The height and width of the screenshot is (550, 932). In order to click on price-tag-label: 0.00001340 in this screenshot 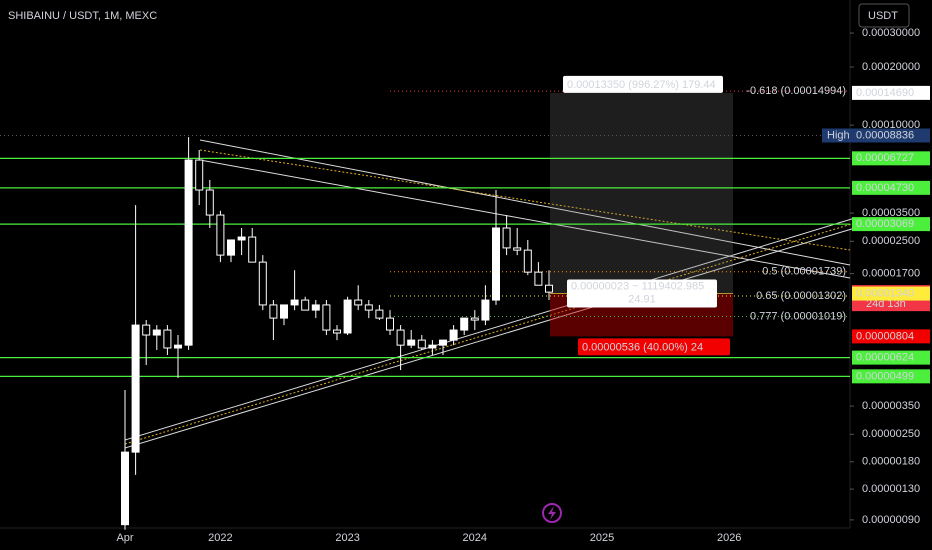, I will do `click(885, 293)`.